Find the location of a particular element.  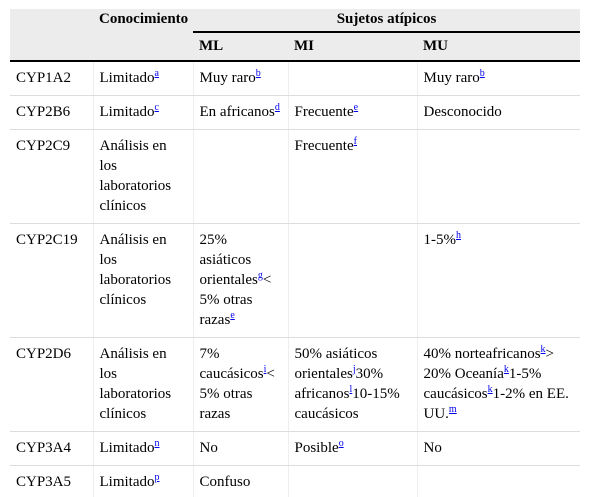

table-cell: Limitadoc is located at coordinates (143, 112).